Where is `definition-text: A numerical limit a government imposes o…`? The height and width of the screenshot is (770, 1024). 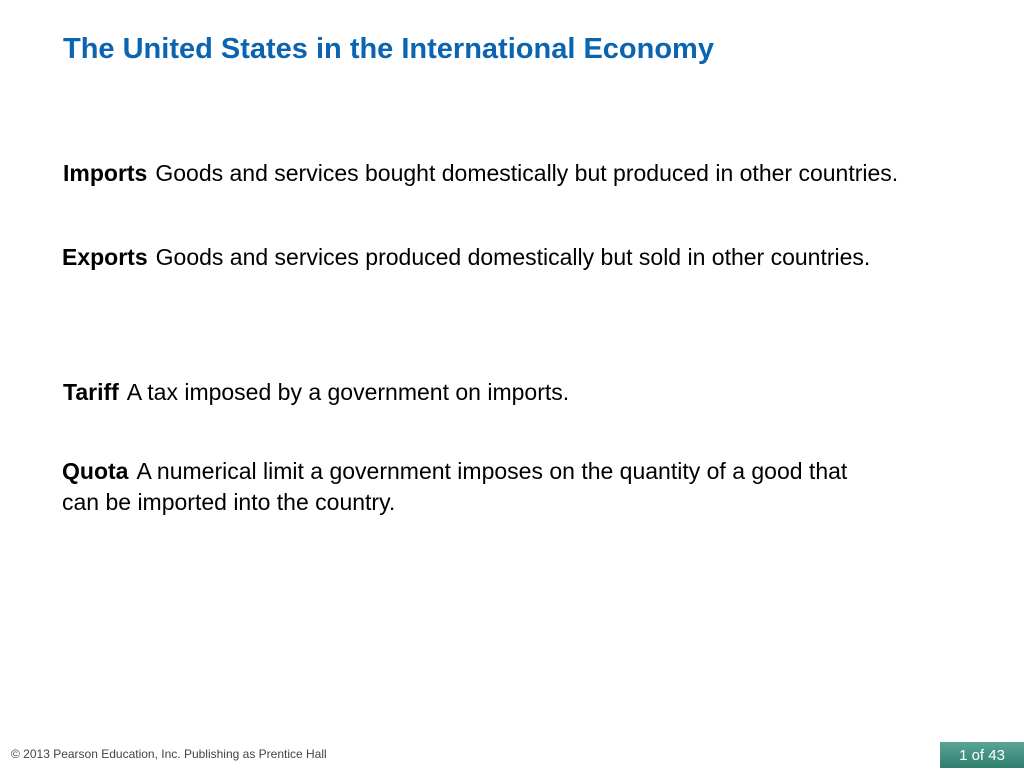
definition-text: A numerical limit a government imposes o… is located at coordinates (492, 471).